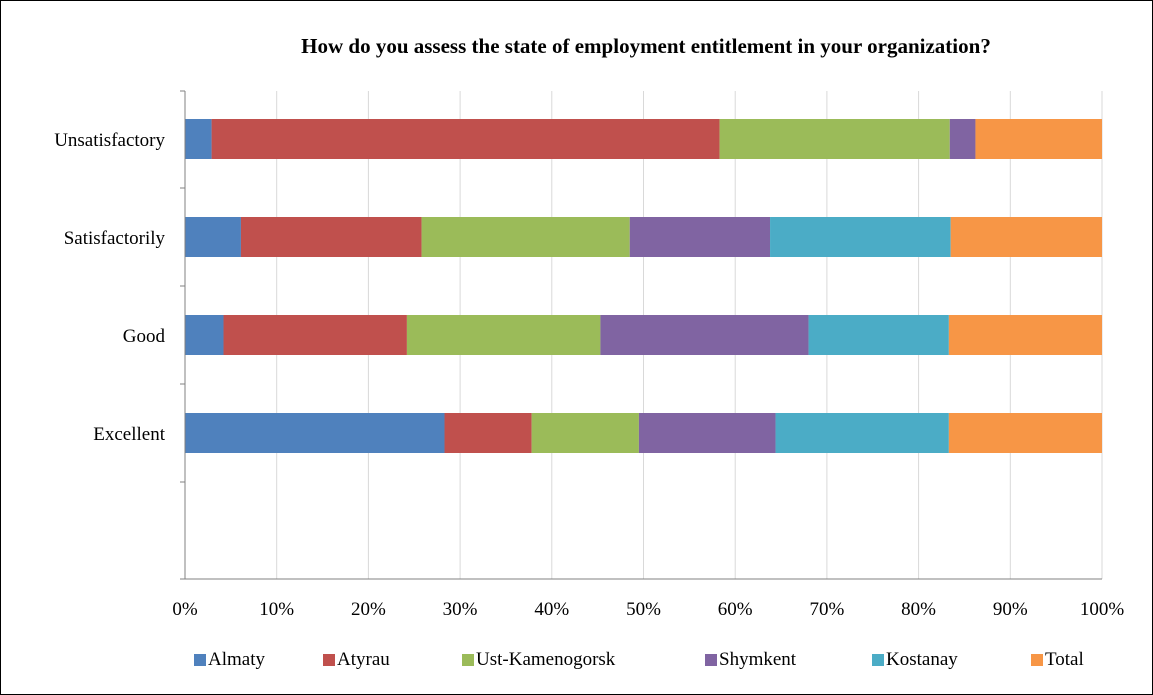 This screenshot has width=1153, height=695. What do you see at coordinates (862, 433) in the screenshot?
I see `bar-excellent-kostanay` at bounding box center [862, 433].